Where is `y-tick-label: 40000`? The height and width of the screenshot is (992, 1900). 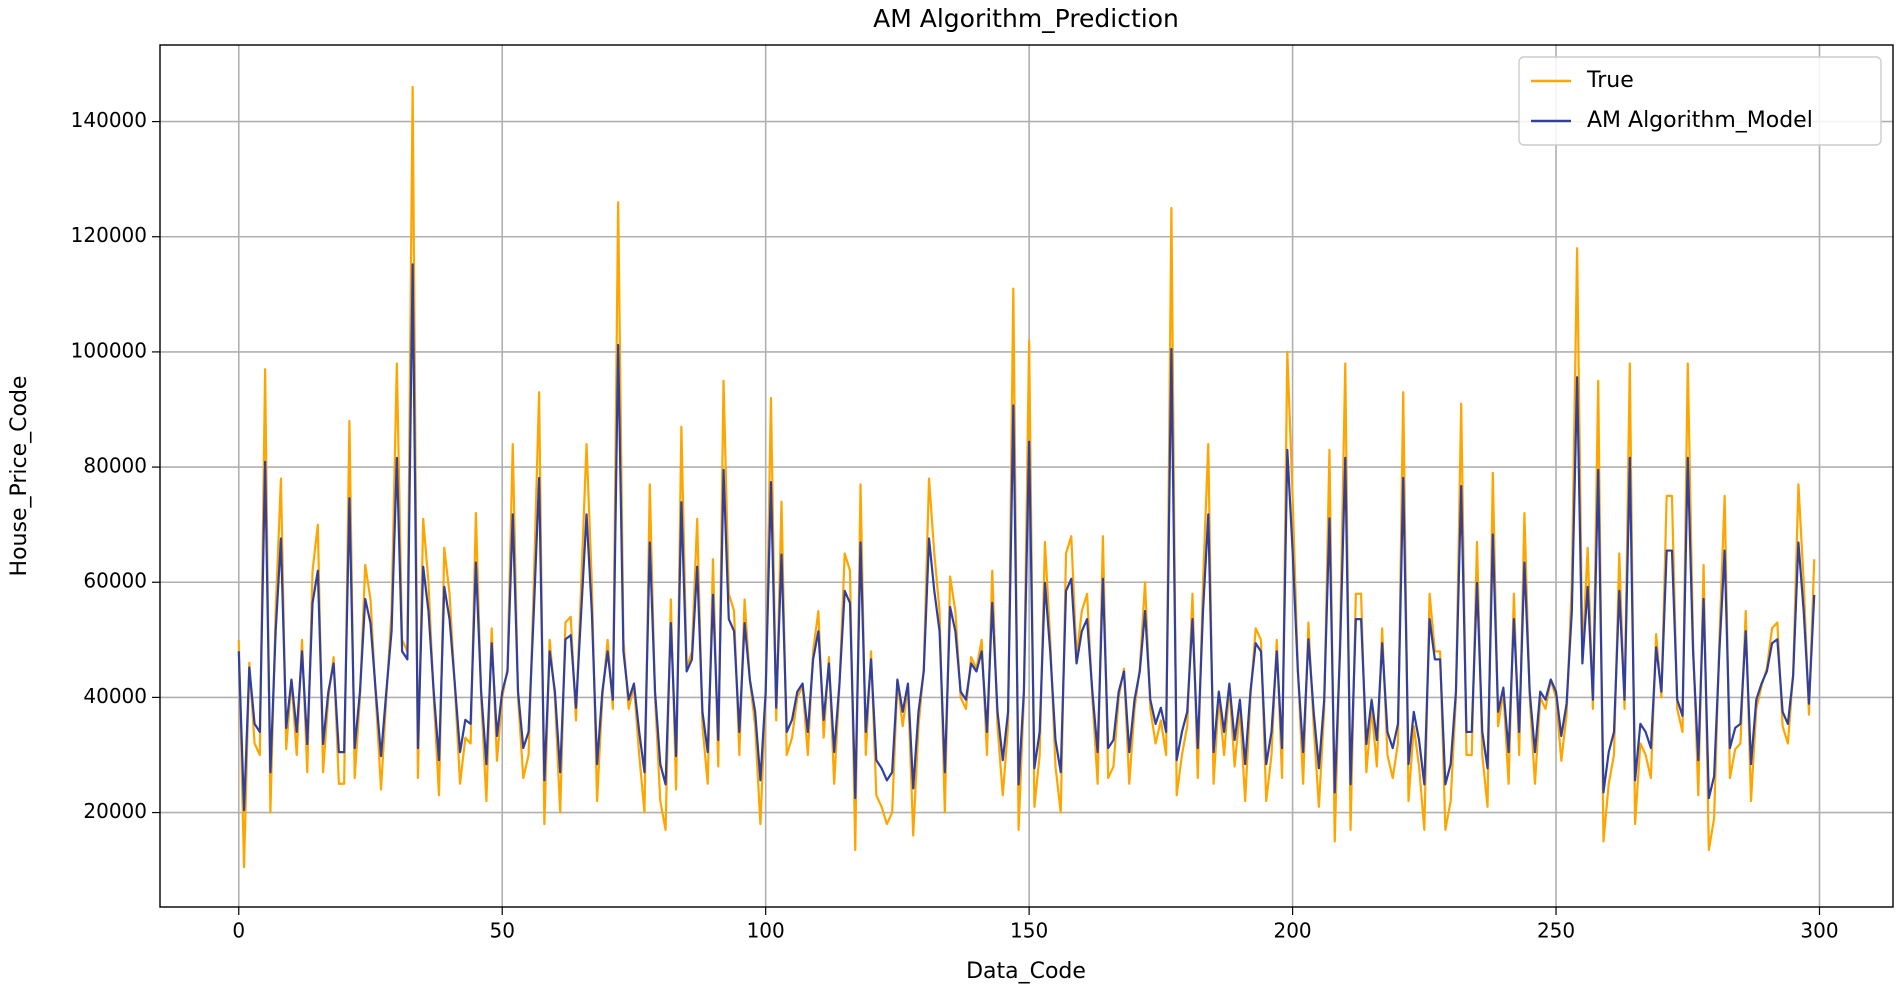 y-tick-label: 40000 is located at coordinates (115, 696).